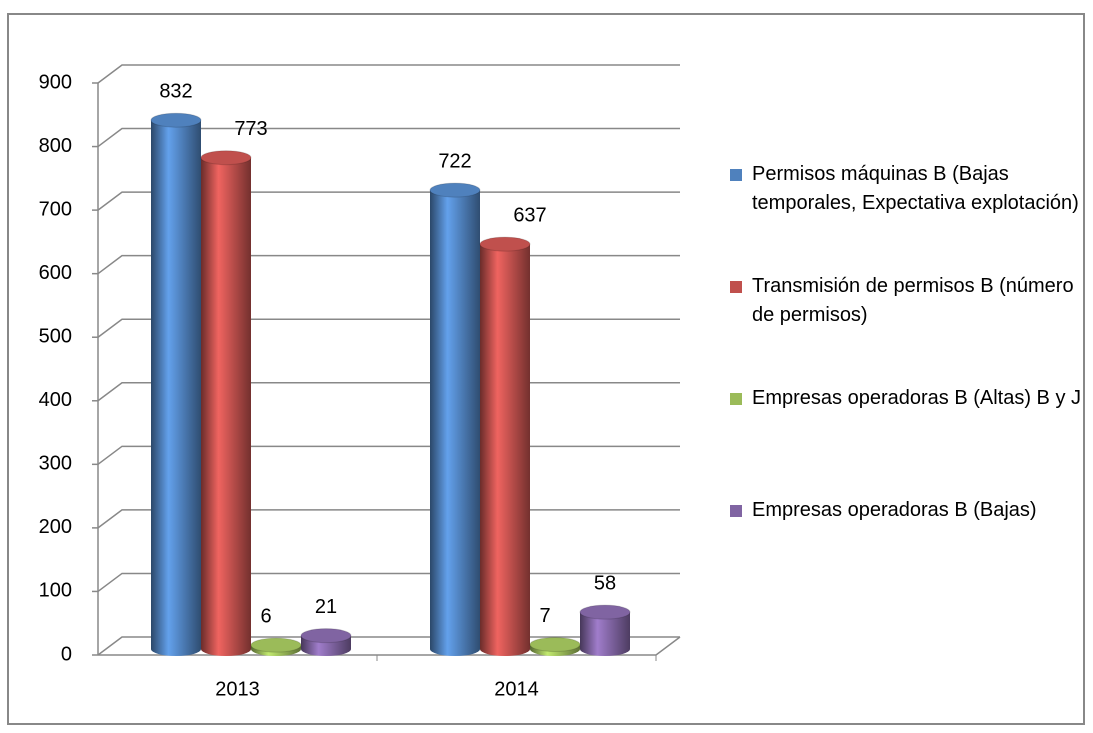 The image size is (1093, 733). Describe the element at coordinates (175, 91) in the screenshot. I see `data-label: 832` at that location.